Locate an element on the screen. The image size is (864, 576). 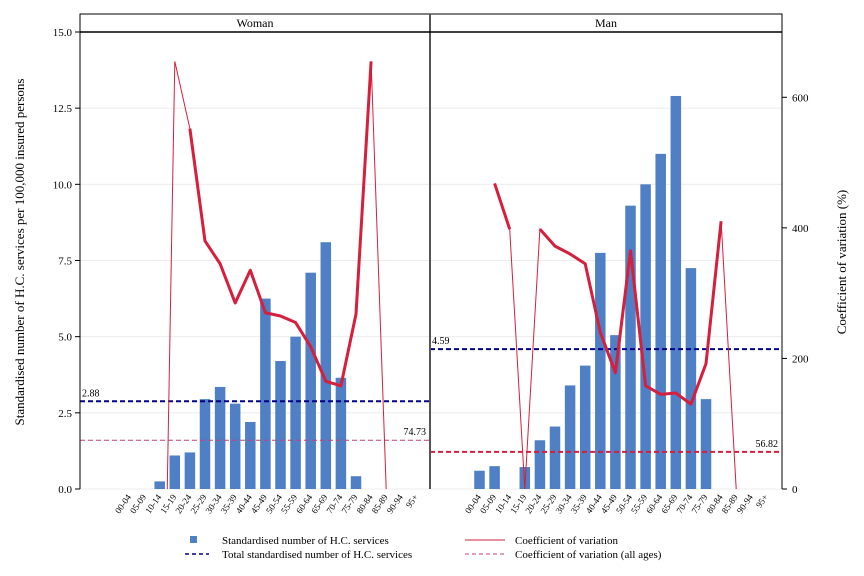
y-tick-label: 15.0 is located at coordinates (63, 33).